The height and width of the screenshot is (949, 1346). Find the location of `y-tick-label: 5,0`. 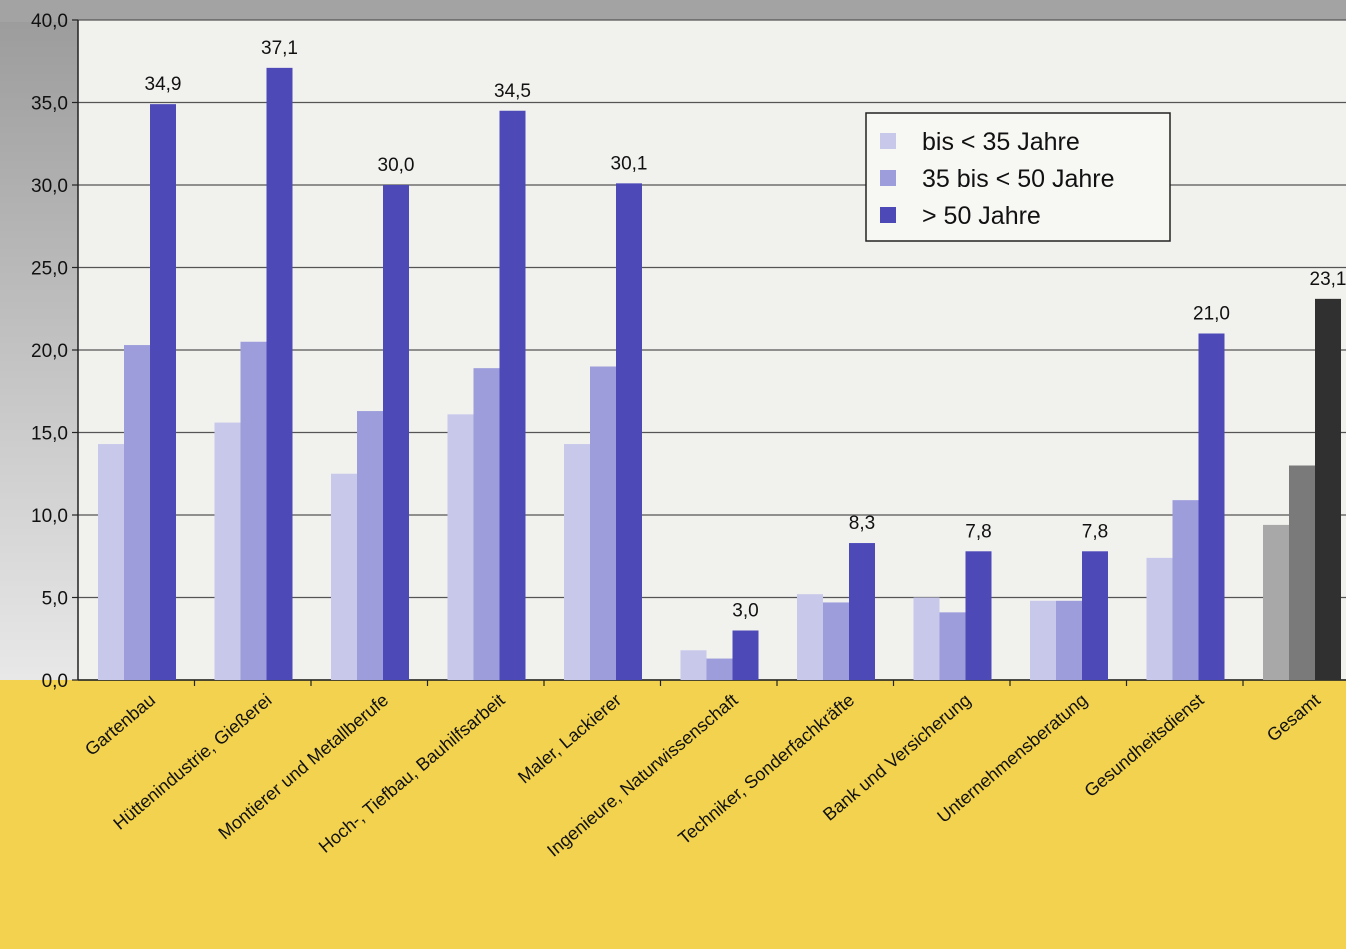

y-tick-label: 5,0 is located at coordinates (55, 599).